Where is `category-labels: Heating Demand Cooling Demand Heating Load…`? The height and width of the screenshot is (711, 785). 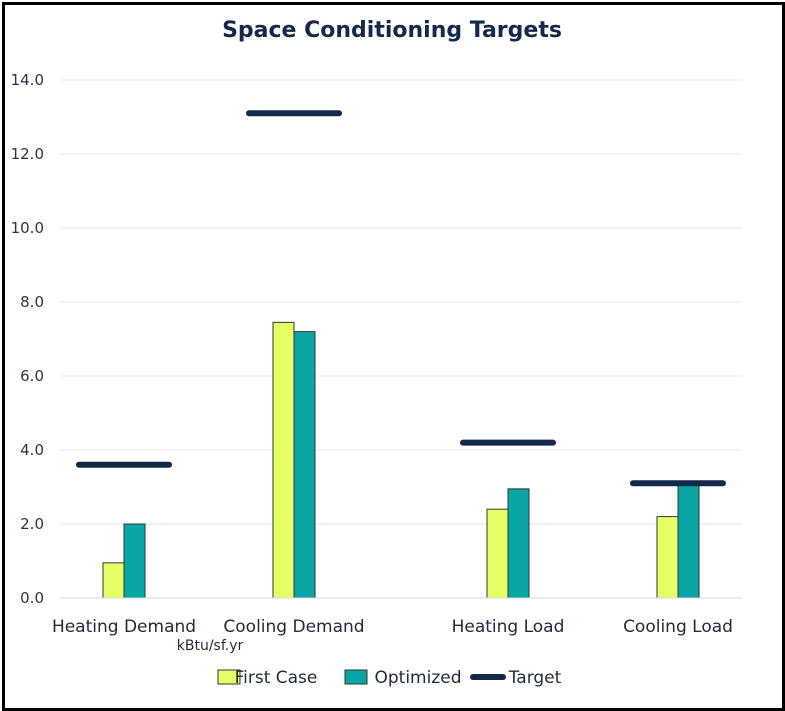 category-labels: Heating Demand Cooling Demand Heating Load… is located at coordinates (392, 627).